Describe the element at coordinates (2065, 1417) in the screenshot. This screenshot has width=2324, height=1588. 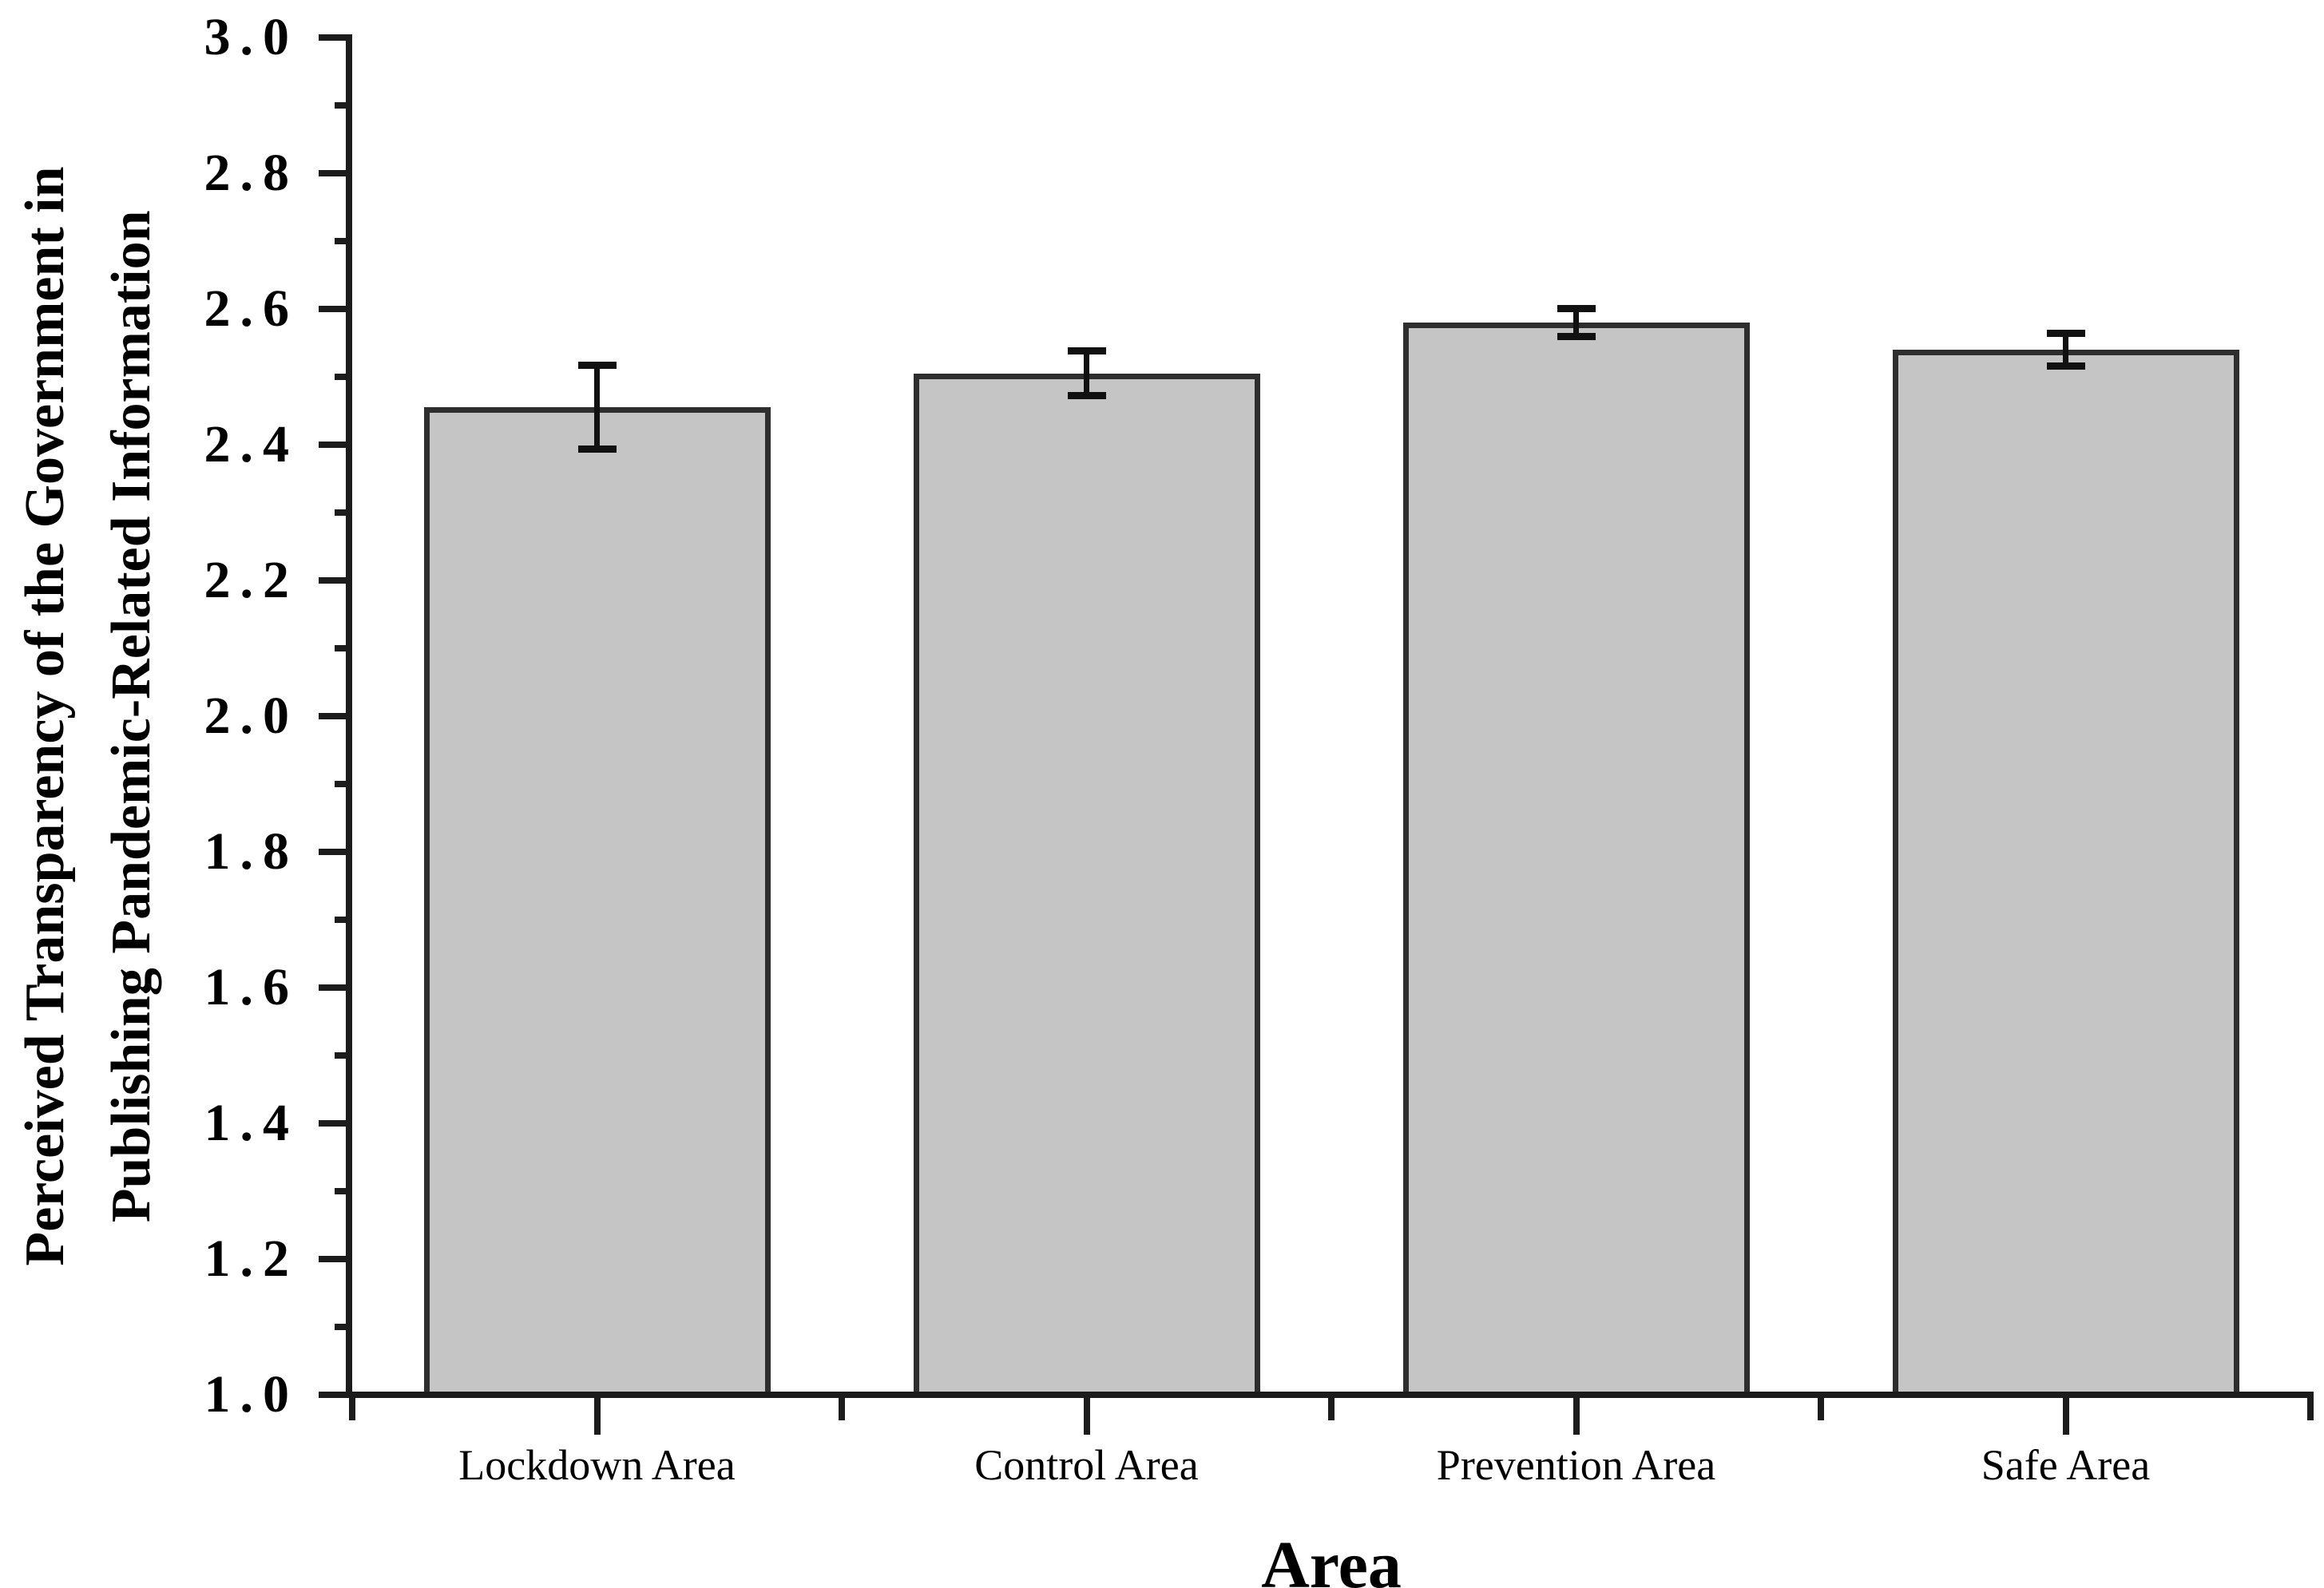
I see `x-center-tick-safe-area` at that location.